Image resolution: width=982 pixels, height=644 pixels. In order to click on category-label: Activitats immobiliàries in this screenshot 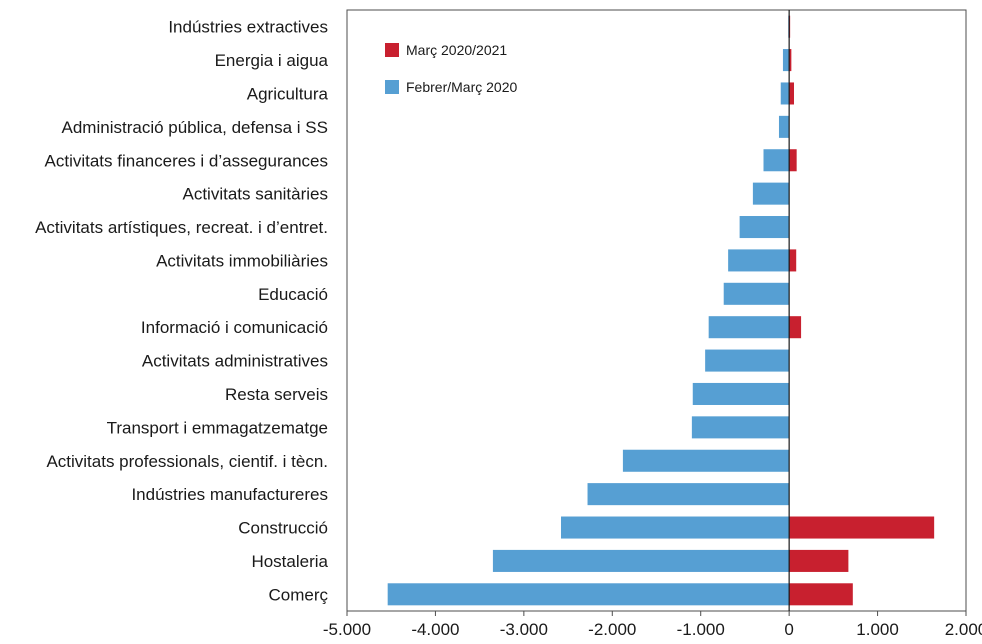, I will do `click(242, 260)`.